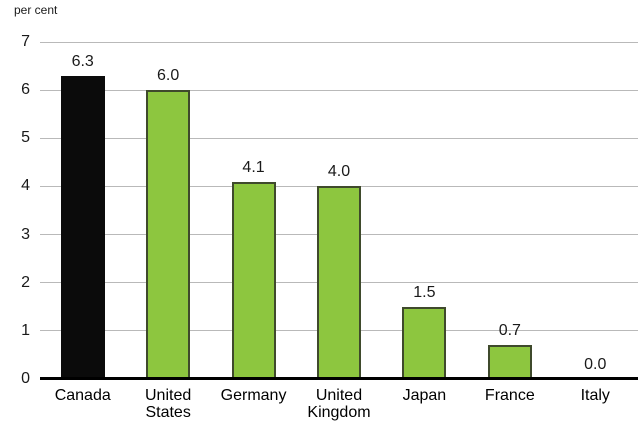  Describe the element at coordinates (509, 331) in the screenshot. I see `bar-value-label: 0.7` at that location.